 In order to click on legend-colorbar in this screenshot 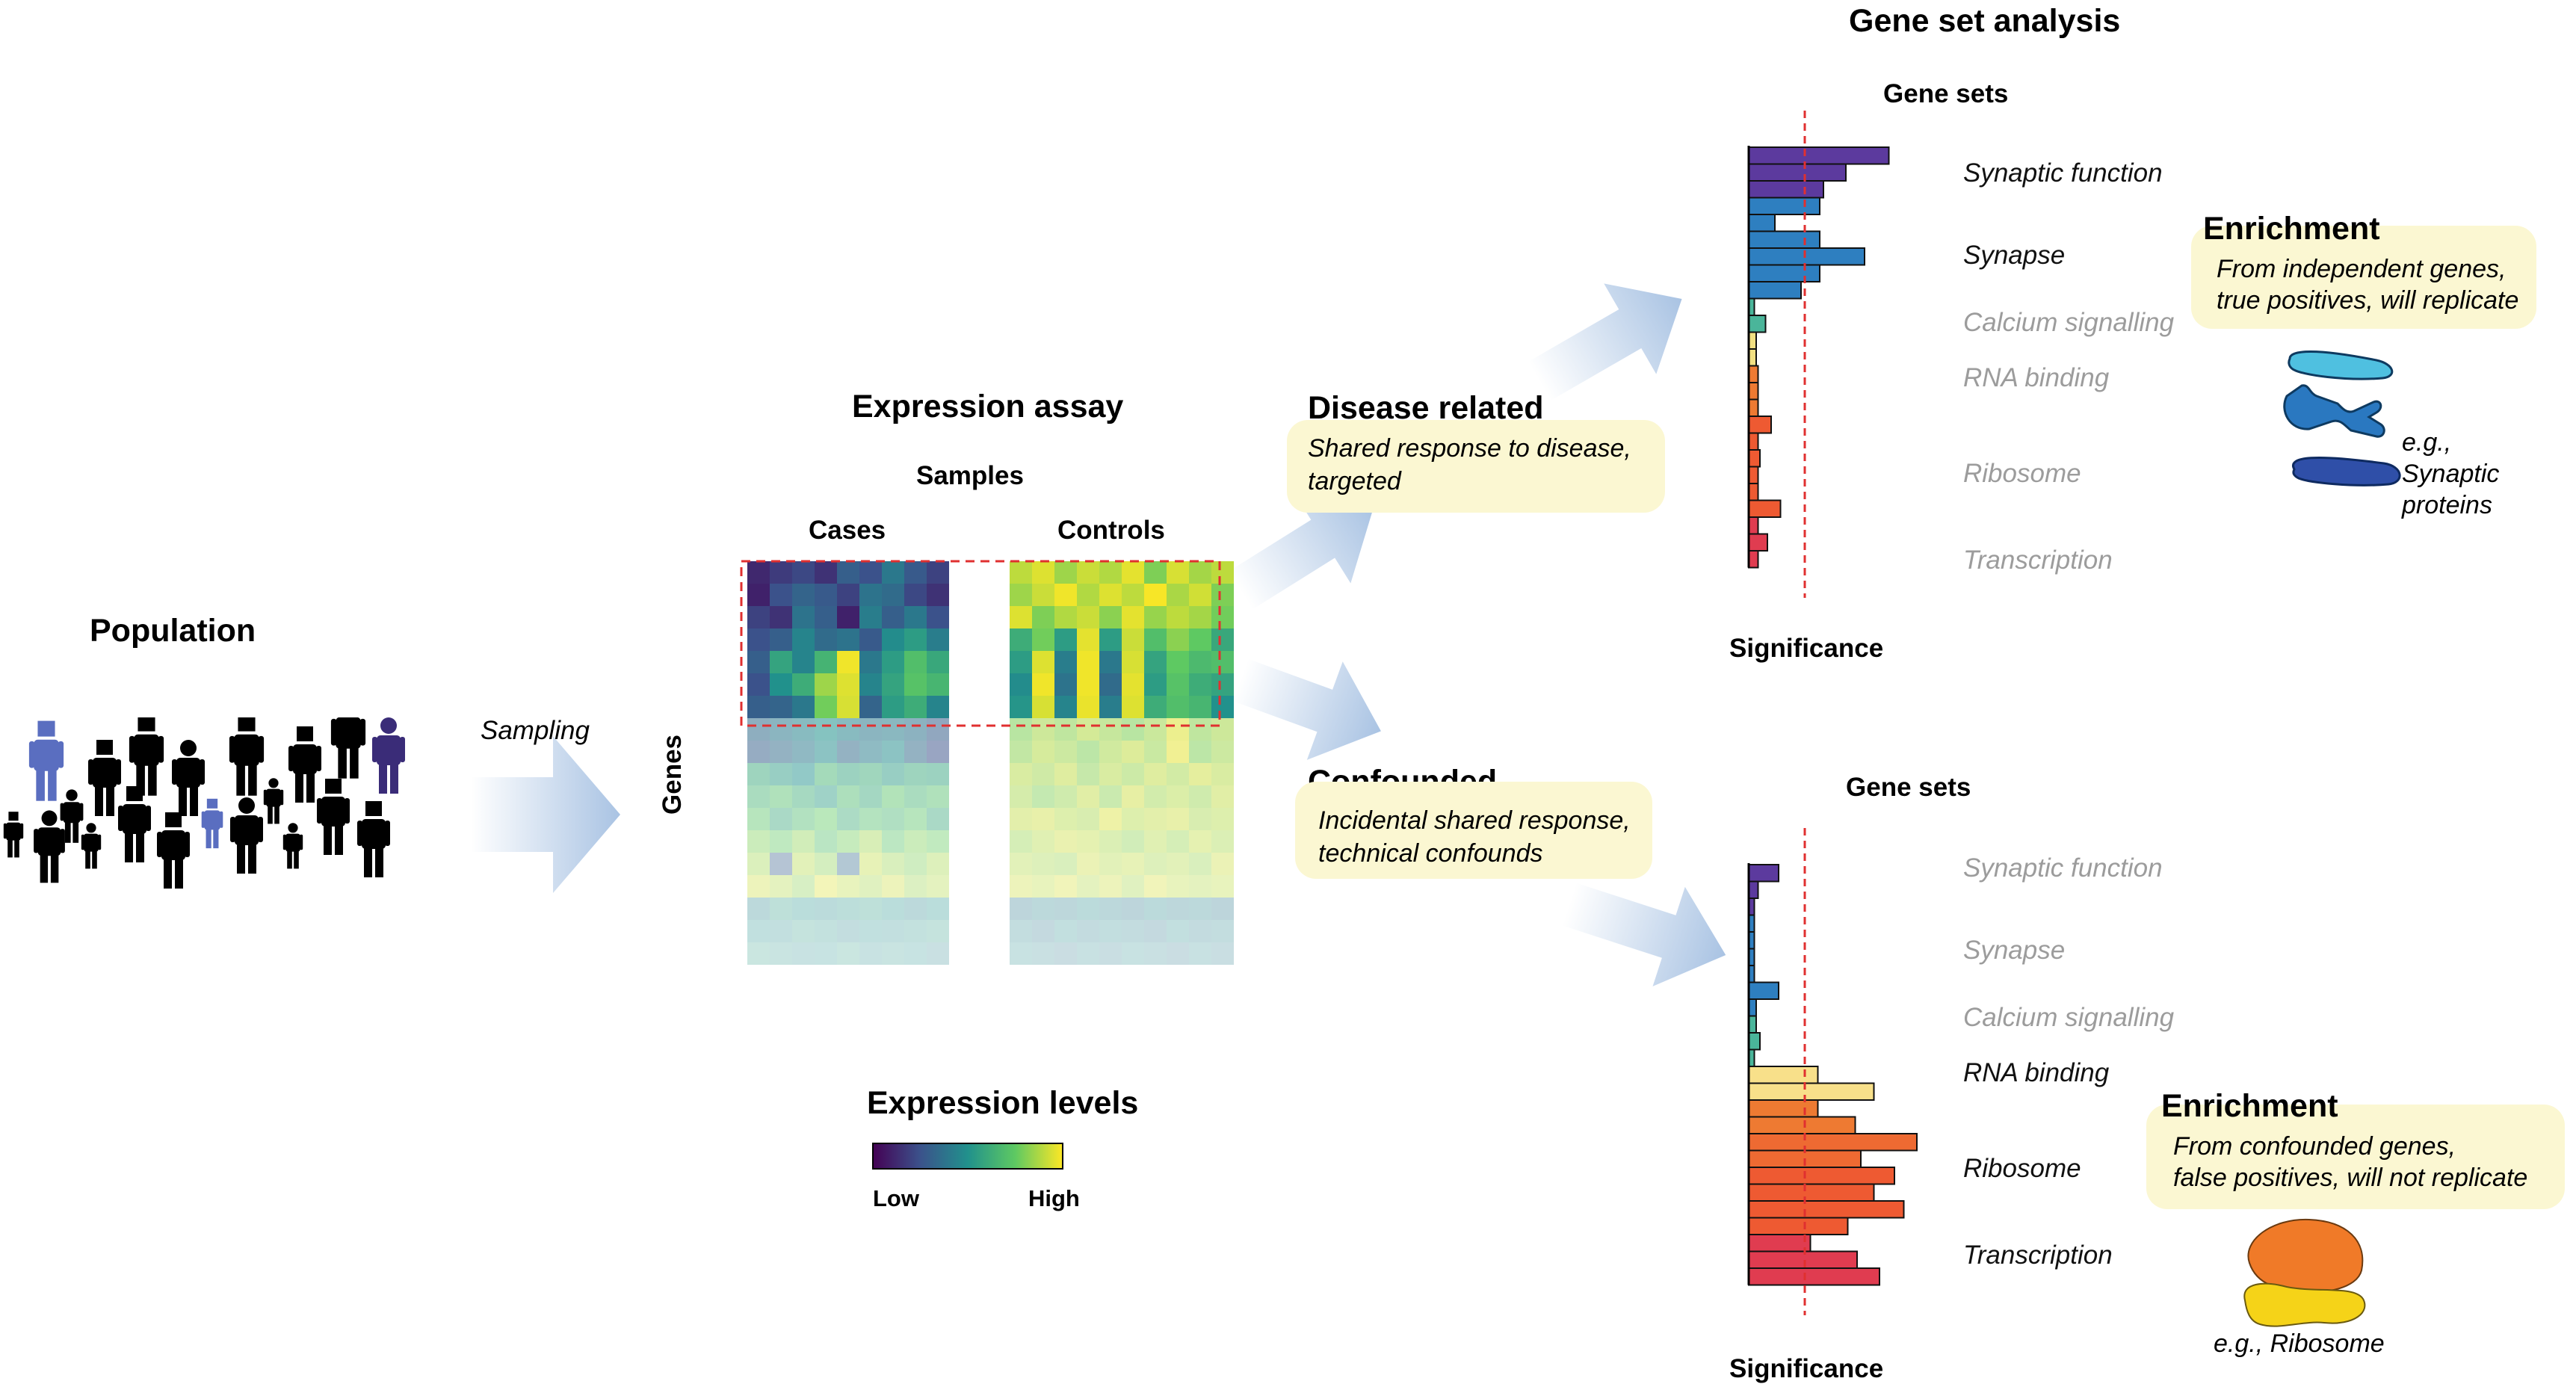, I will do `click(968, 1156)`.